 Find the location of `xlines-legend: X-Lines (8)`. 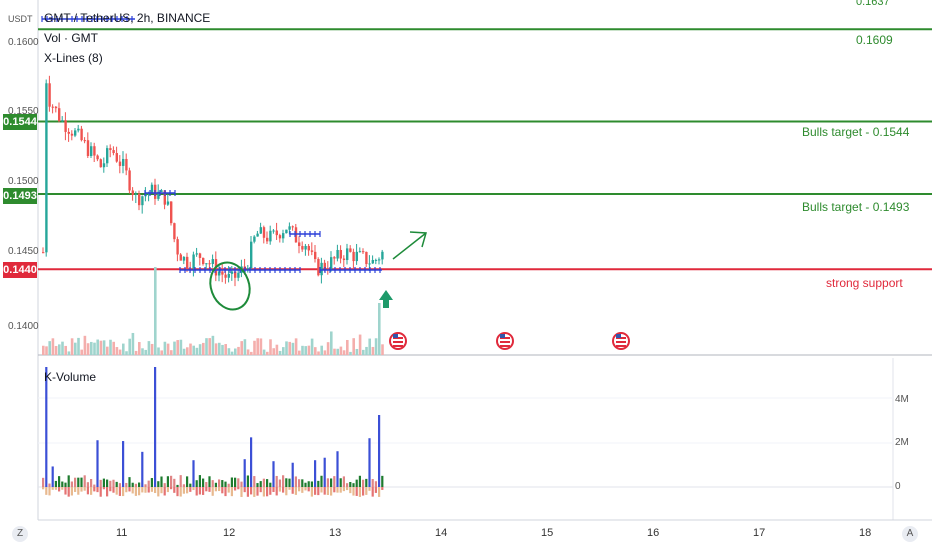

xlines-legend: X-Lines (8) is located at coordinates (73, 58).